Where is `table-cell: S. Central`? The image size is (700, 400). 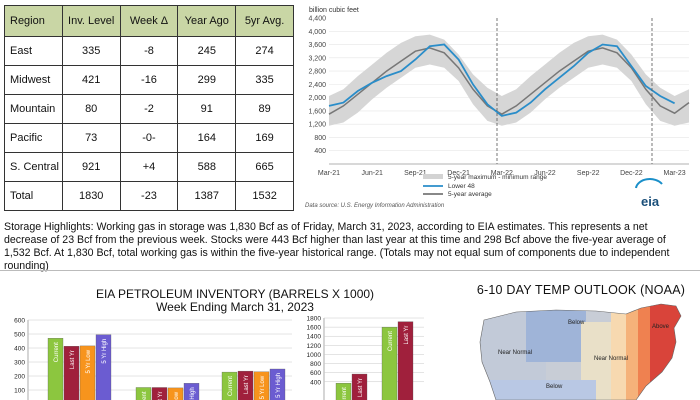 table-cell: S. Central is located at coordinates (33, 167).